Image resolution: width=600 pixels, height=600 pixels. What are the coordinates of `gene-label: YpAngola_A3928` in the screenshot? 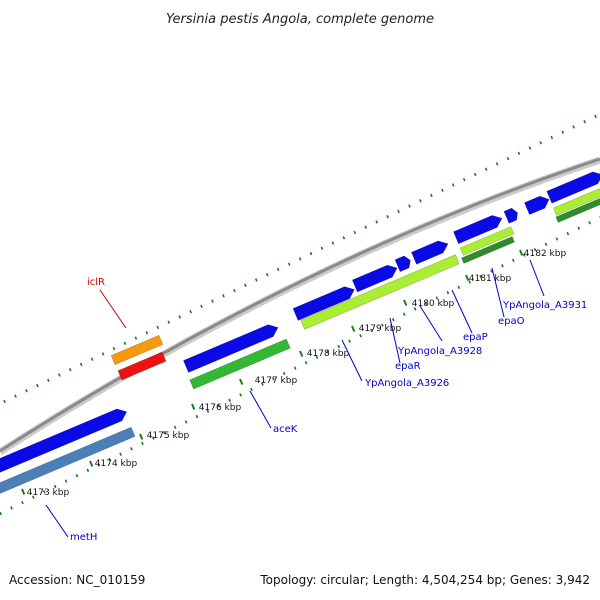 It's located at (439, 351).